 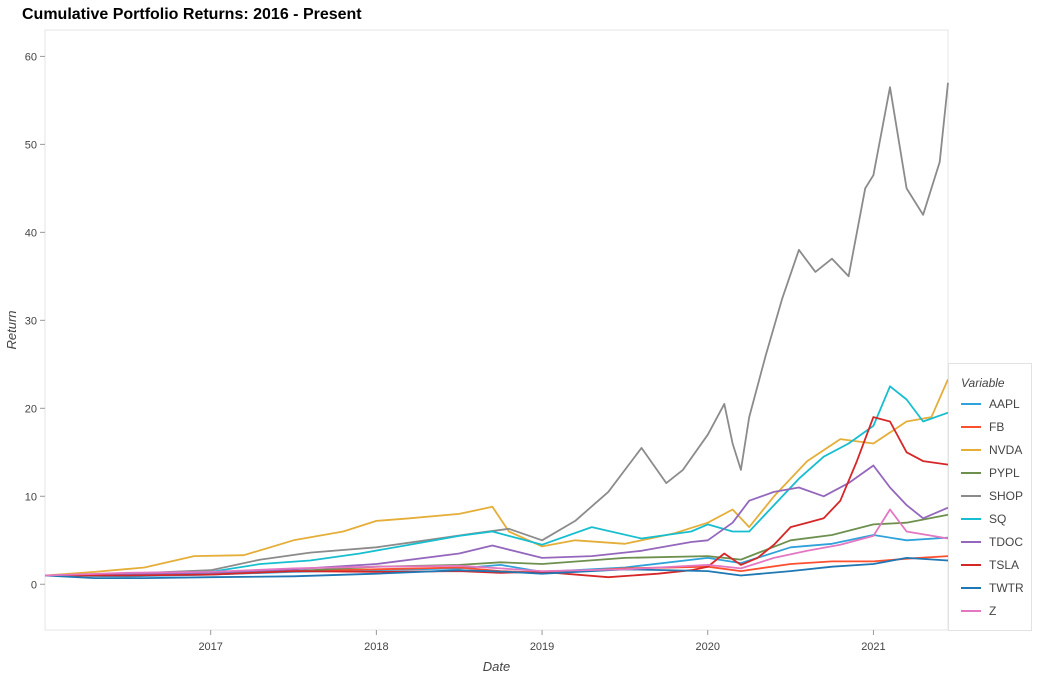 I want to click on series-line-tdoc, so click(x=496, y=520).